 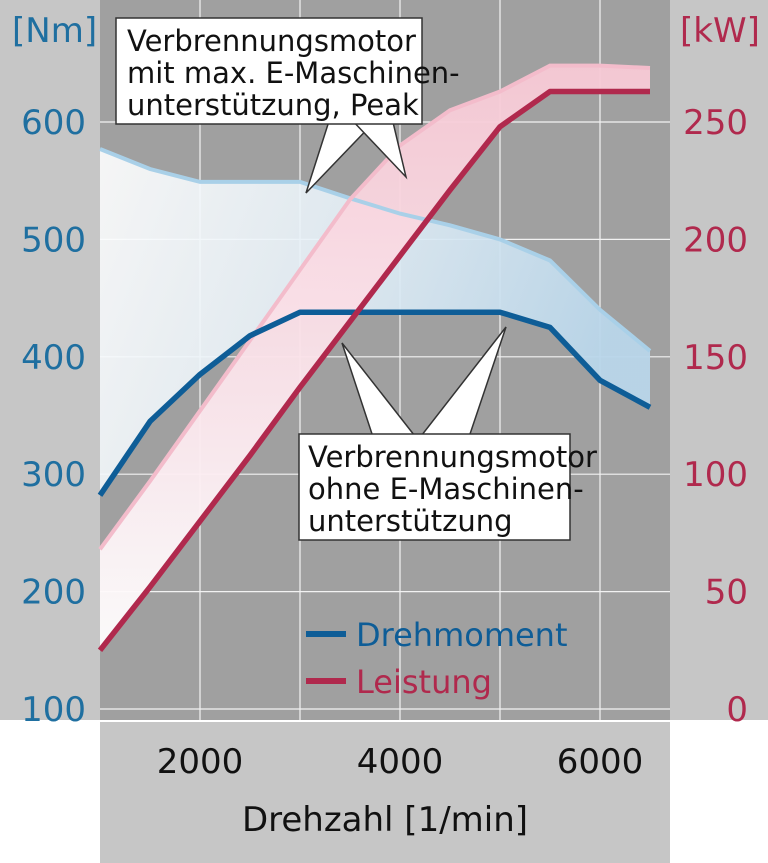 I want to click on y-right-tick-label: 200, so click(x=715, y=240).